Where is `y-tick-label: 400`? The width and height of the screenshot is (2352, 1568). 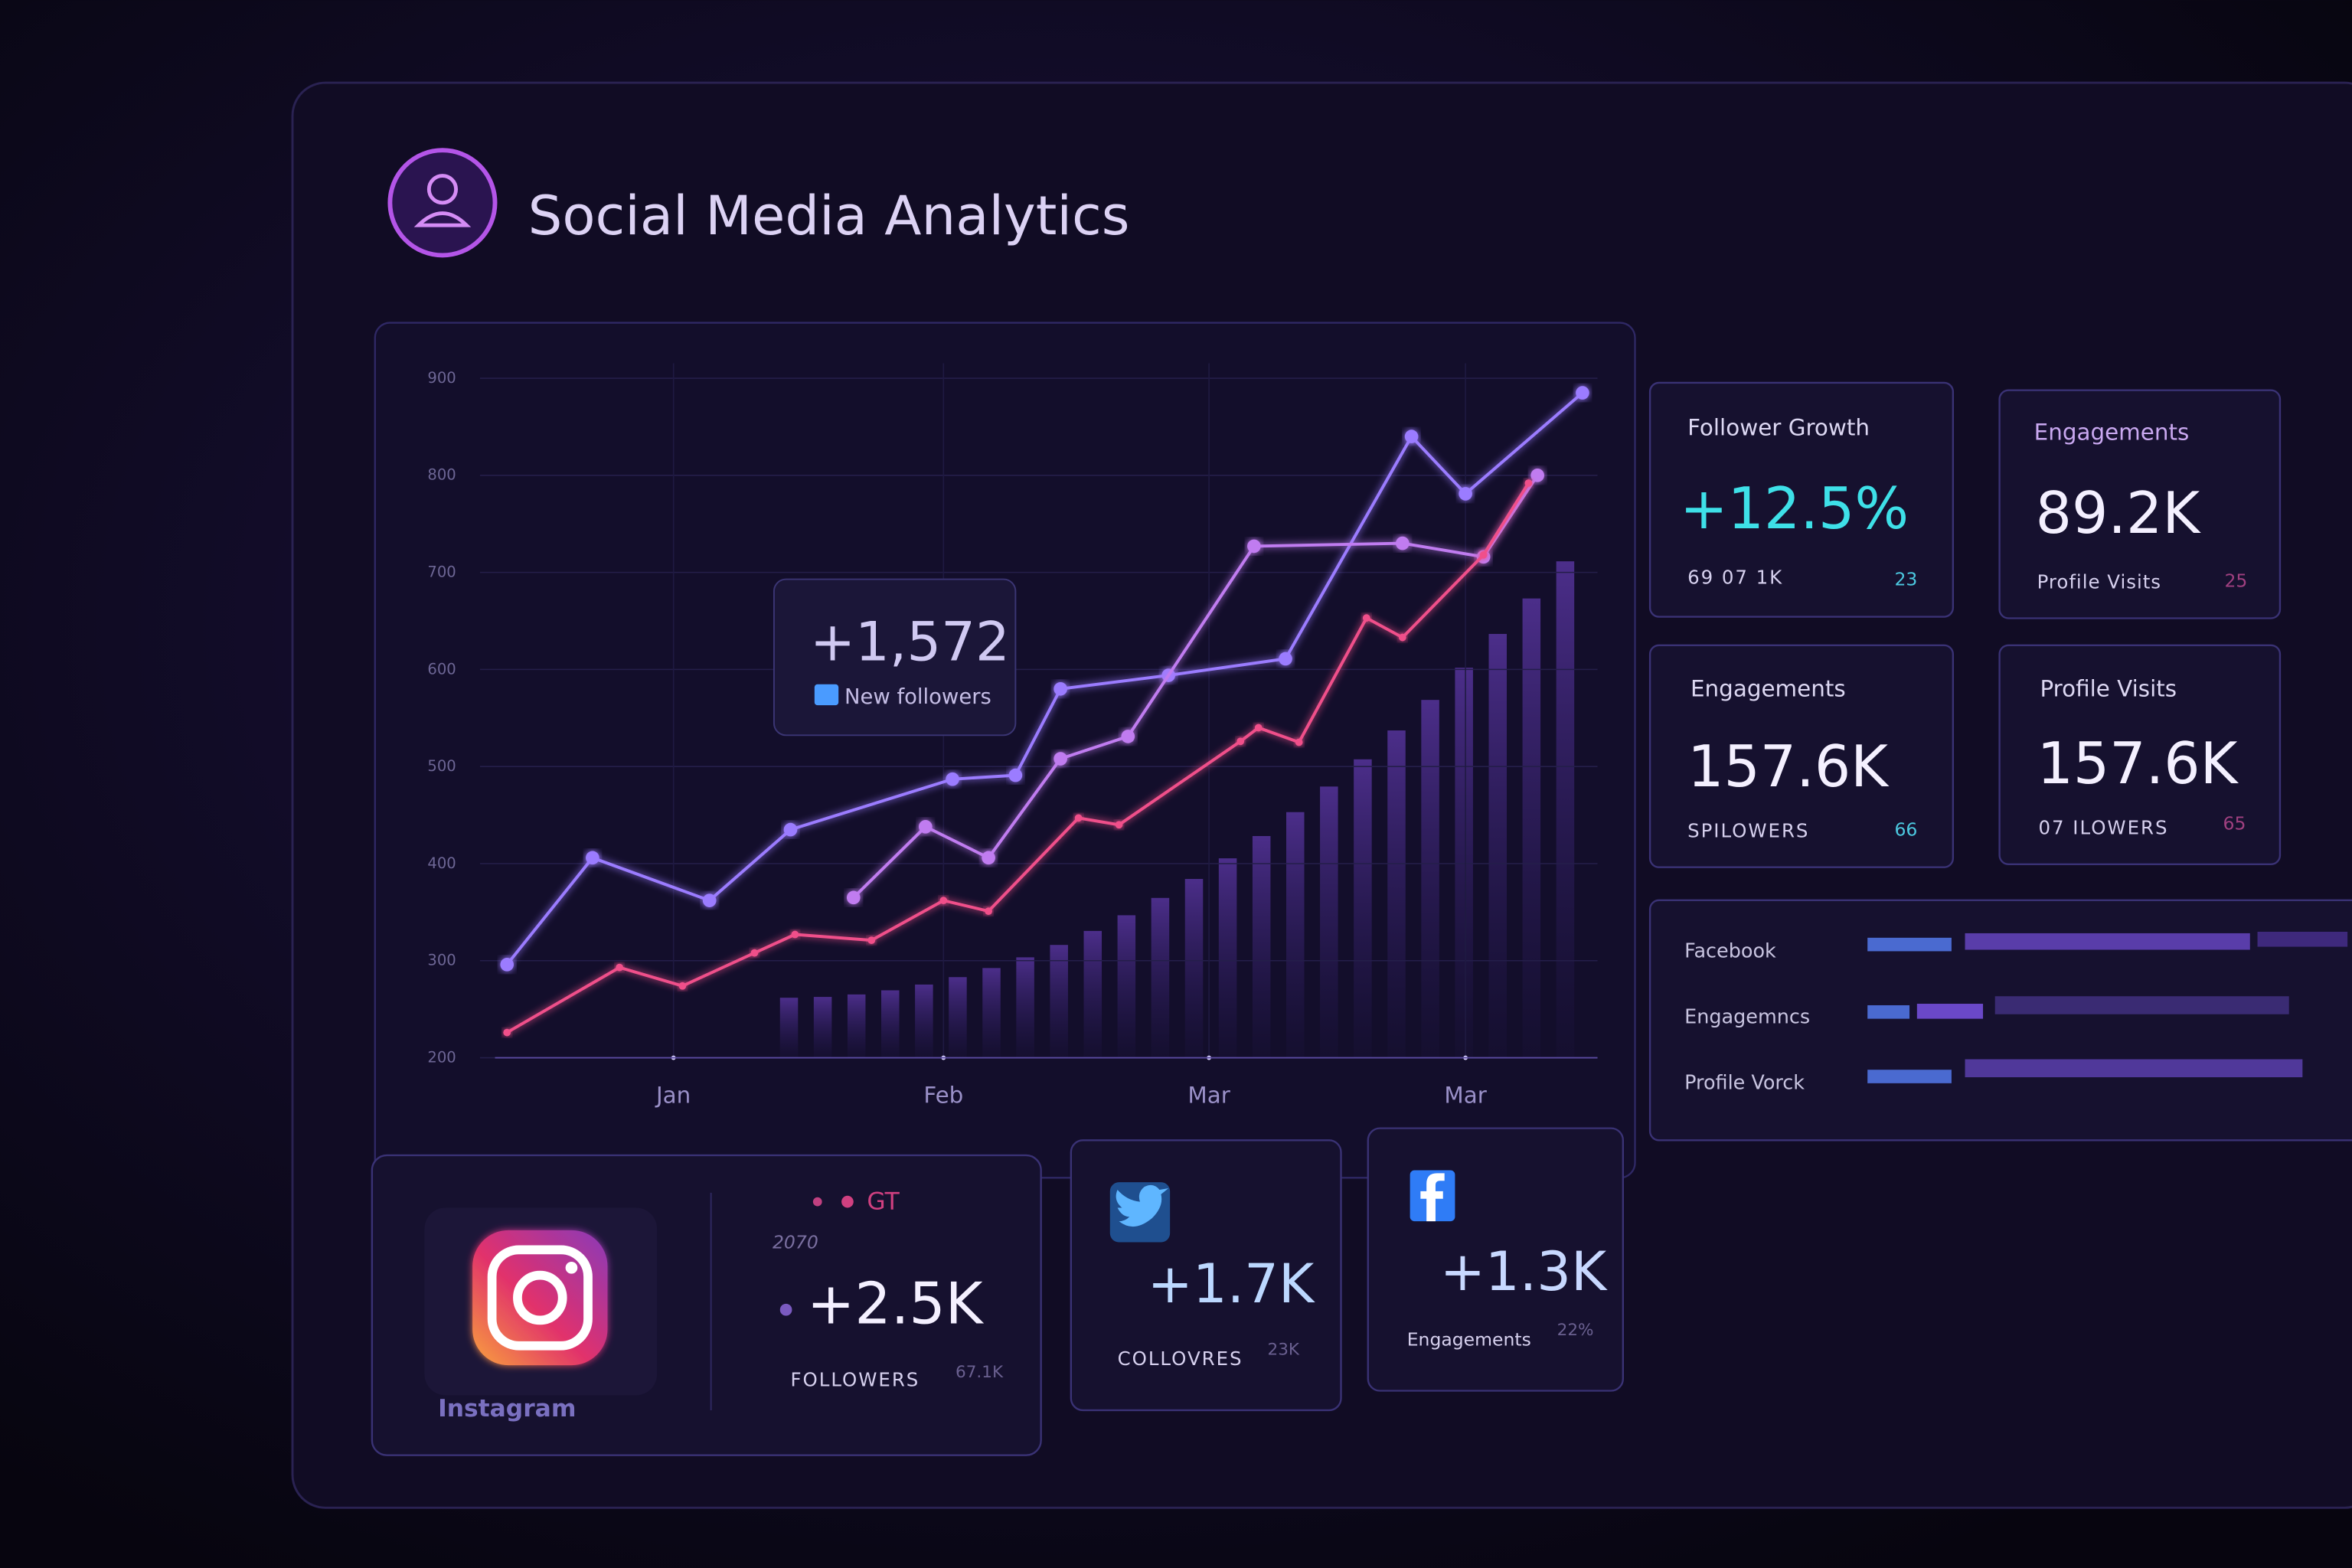
y-tick-label: 400 is located at coordinates (441, 863).